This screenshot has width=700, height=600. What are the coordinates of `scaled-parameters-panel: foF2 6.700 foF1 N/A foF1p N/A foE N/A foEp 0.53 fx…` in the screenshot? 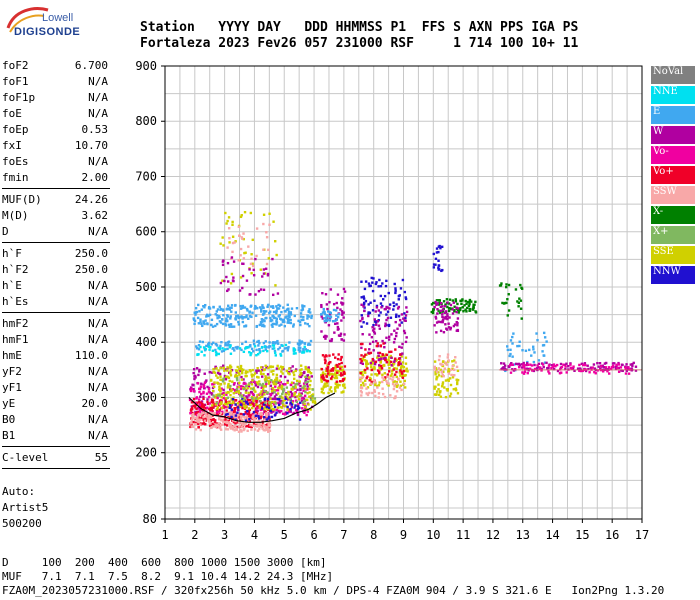 It's located at (56, 265).